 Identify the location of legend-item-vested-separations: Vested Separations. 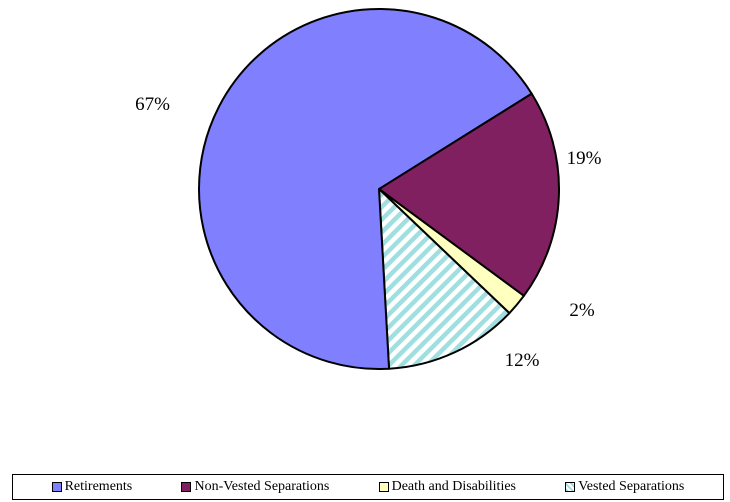
(624, 487).